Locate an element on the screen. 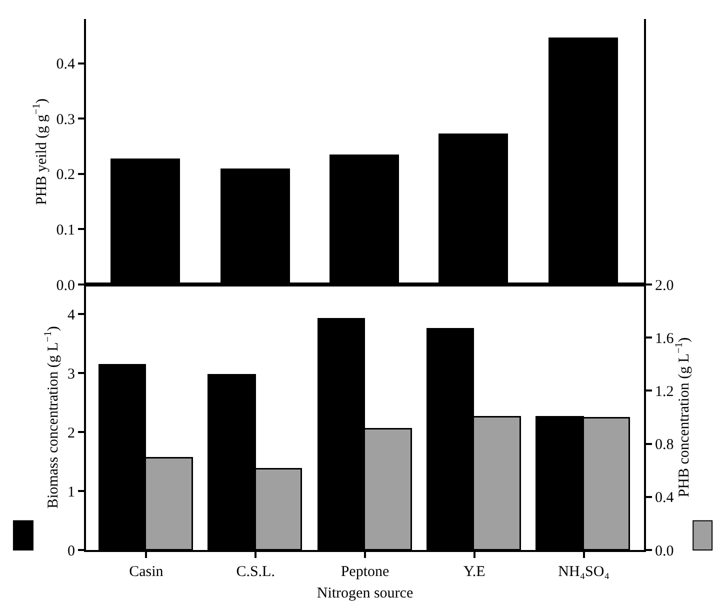  y2-tick-label: 2.0 is located at coordinates (664, 286).